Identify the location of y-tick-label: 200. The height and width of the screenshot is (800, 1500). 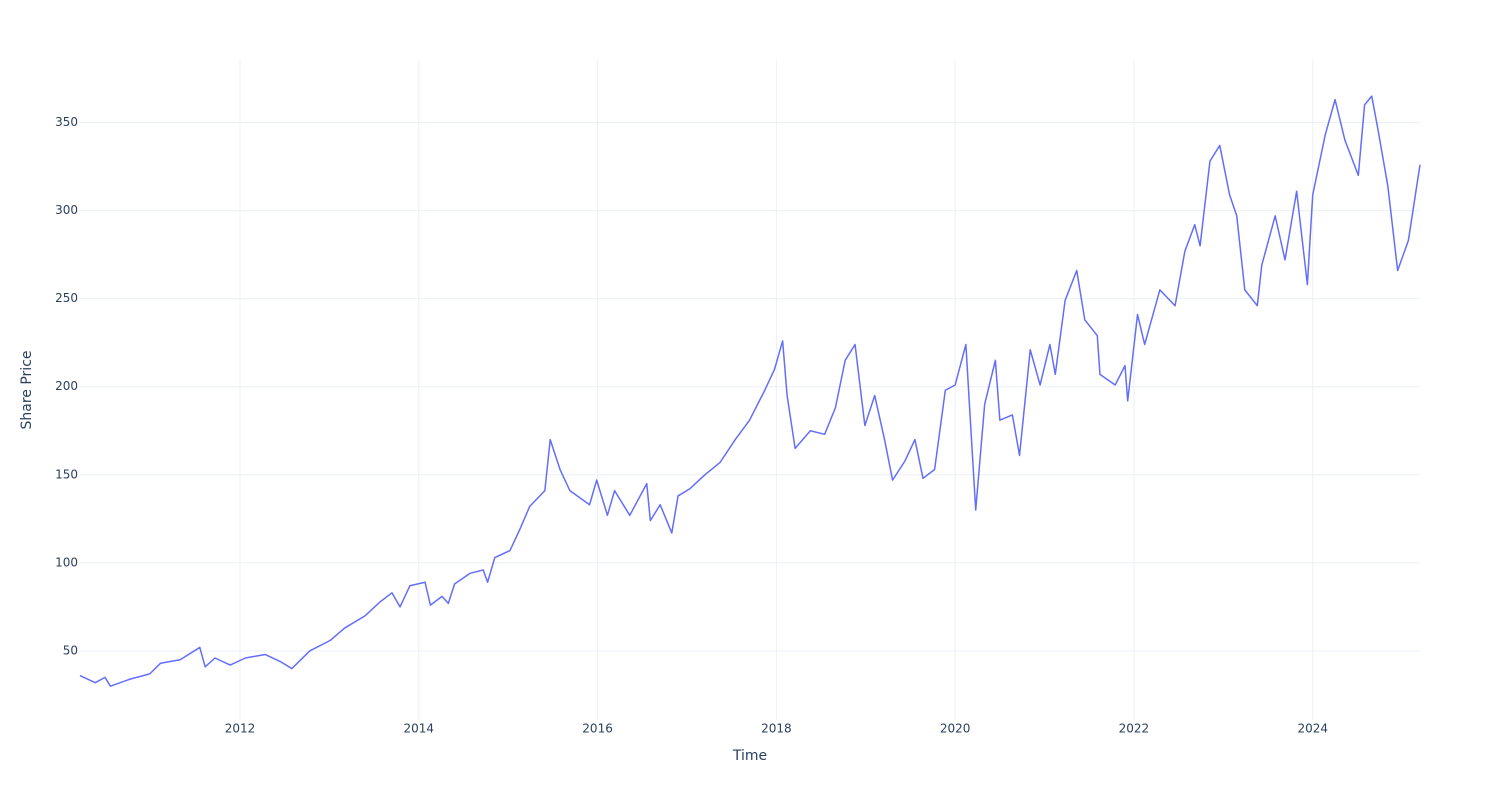
(66, 386).